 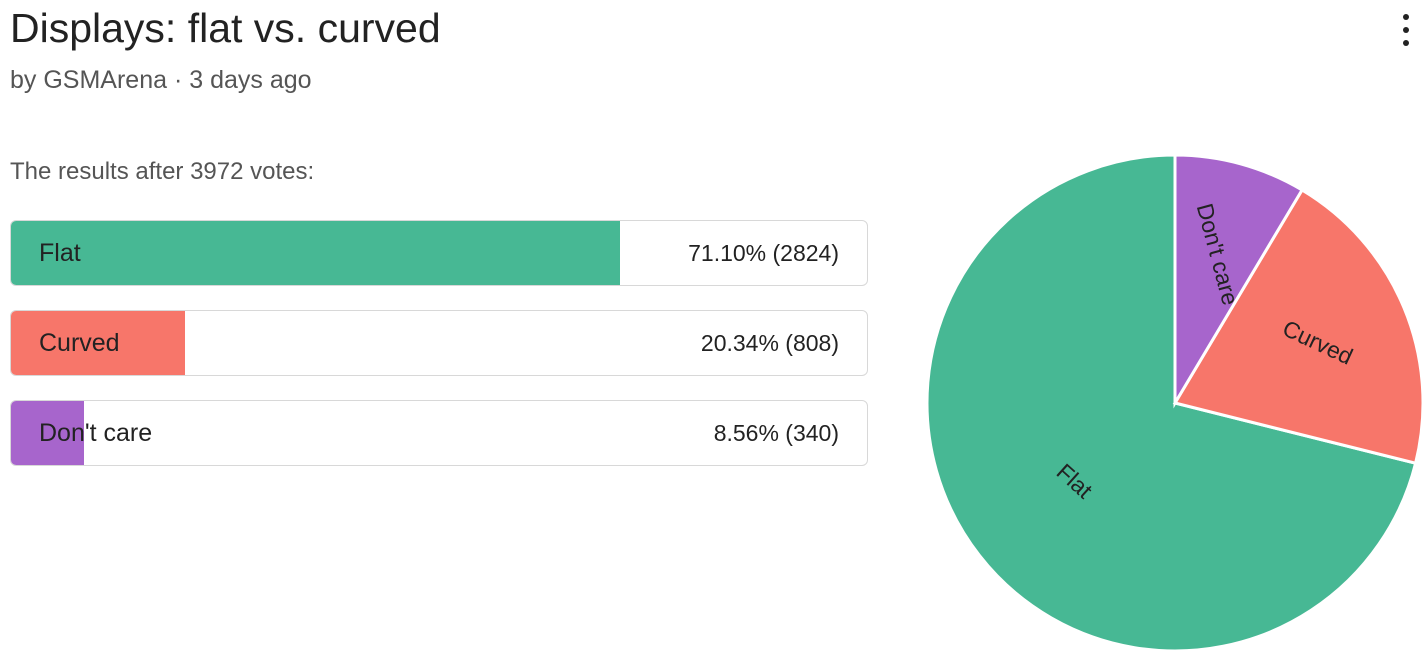 I want to click on result-value: 8.56% (340), so click(x=776, y=433).